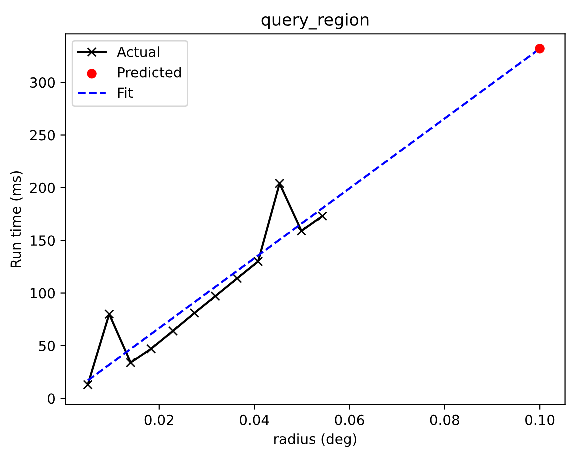 Image resolution: width=571 pixels, height=455 pixels. Describe the element at coordinates (349, 420) in the screenshot. I see `x-tick-label: 0.06` at that location.